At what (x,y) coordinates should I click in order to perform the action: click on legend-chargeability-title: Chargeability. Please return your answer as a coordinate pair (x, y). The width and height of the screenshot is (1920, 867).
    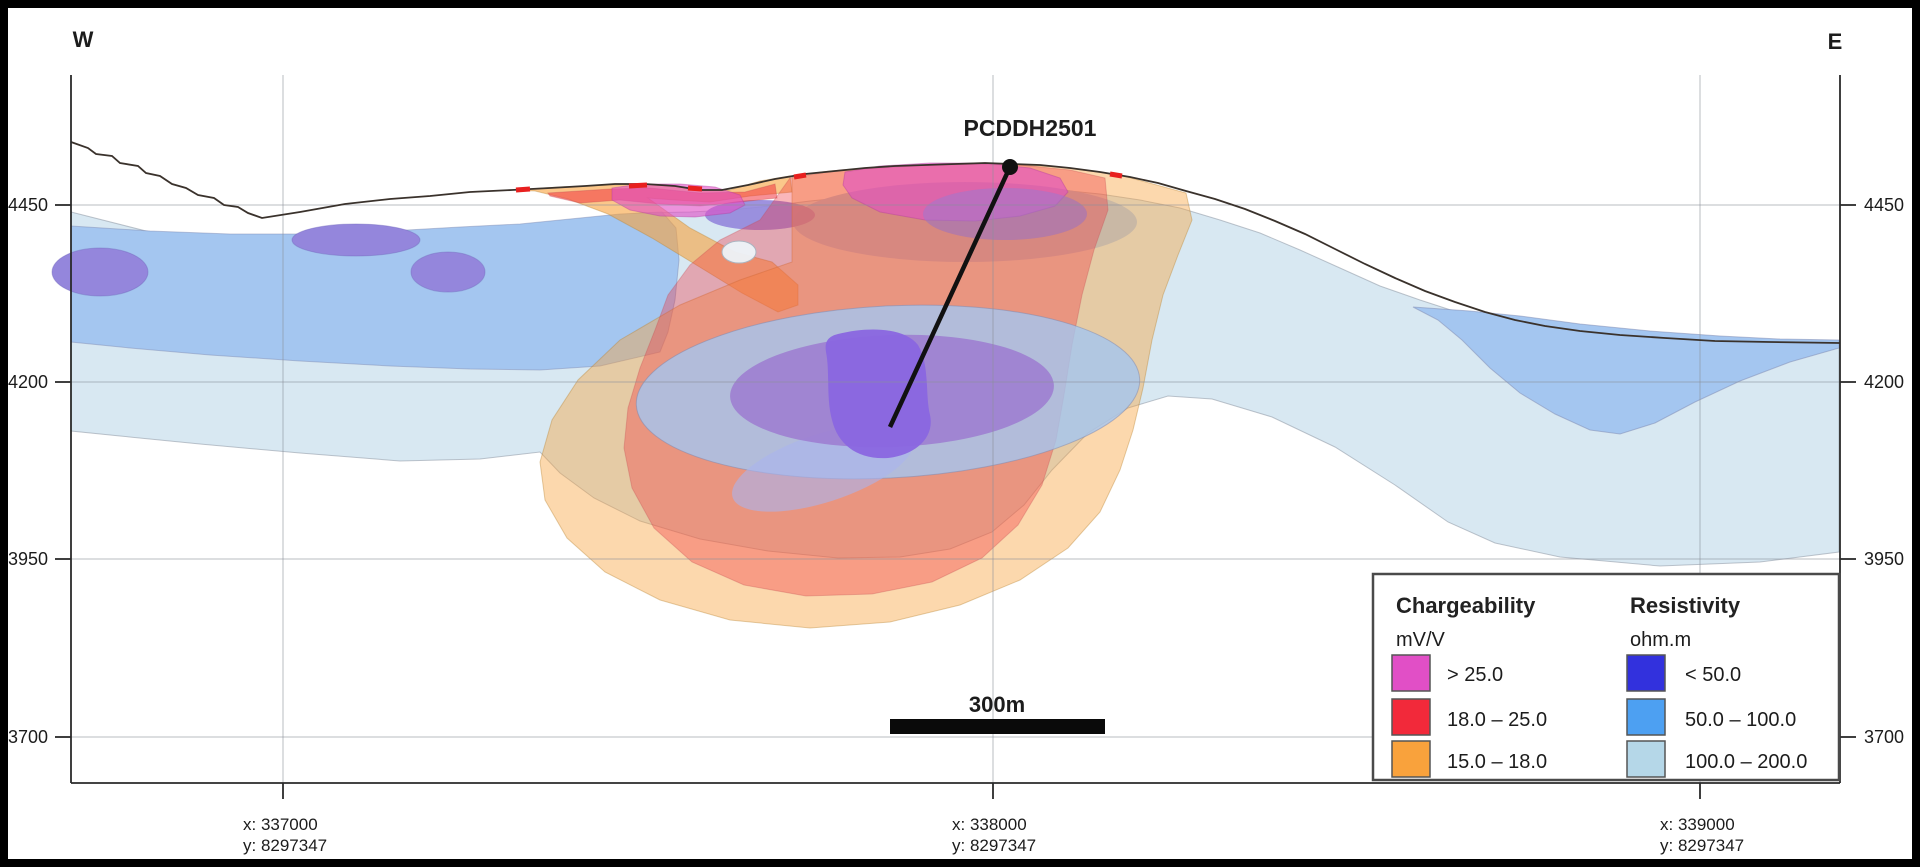
    Looking at the image, I should click on (1466, 605).